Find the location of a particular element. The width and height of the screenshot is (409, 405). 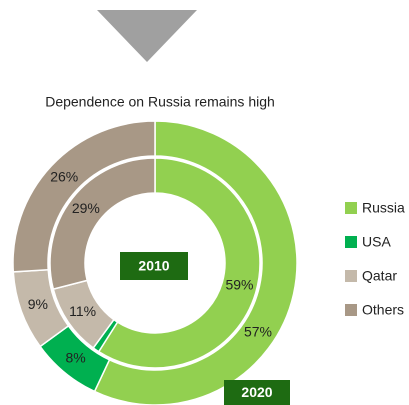

arrow-icon is located at coordinates (147, 36).